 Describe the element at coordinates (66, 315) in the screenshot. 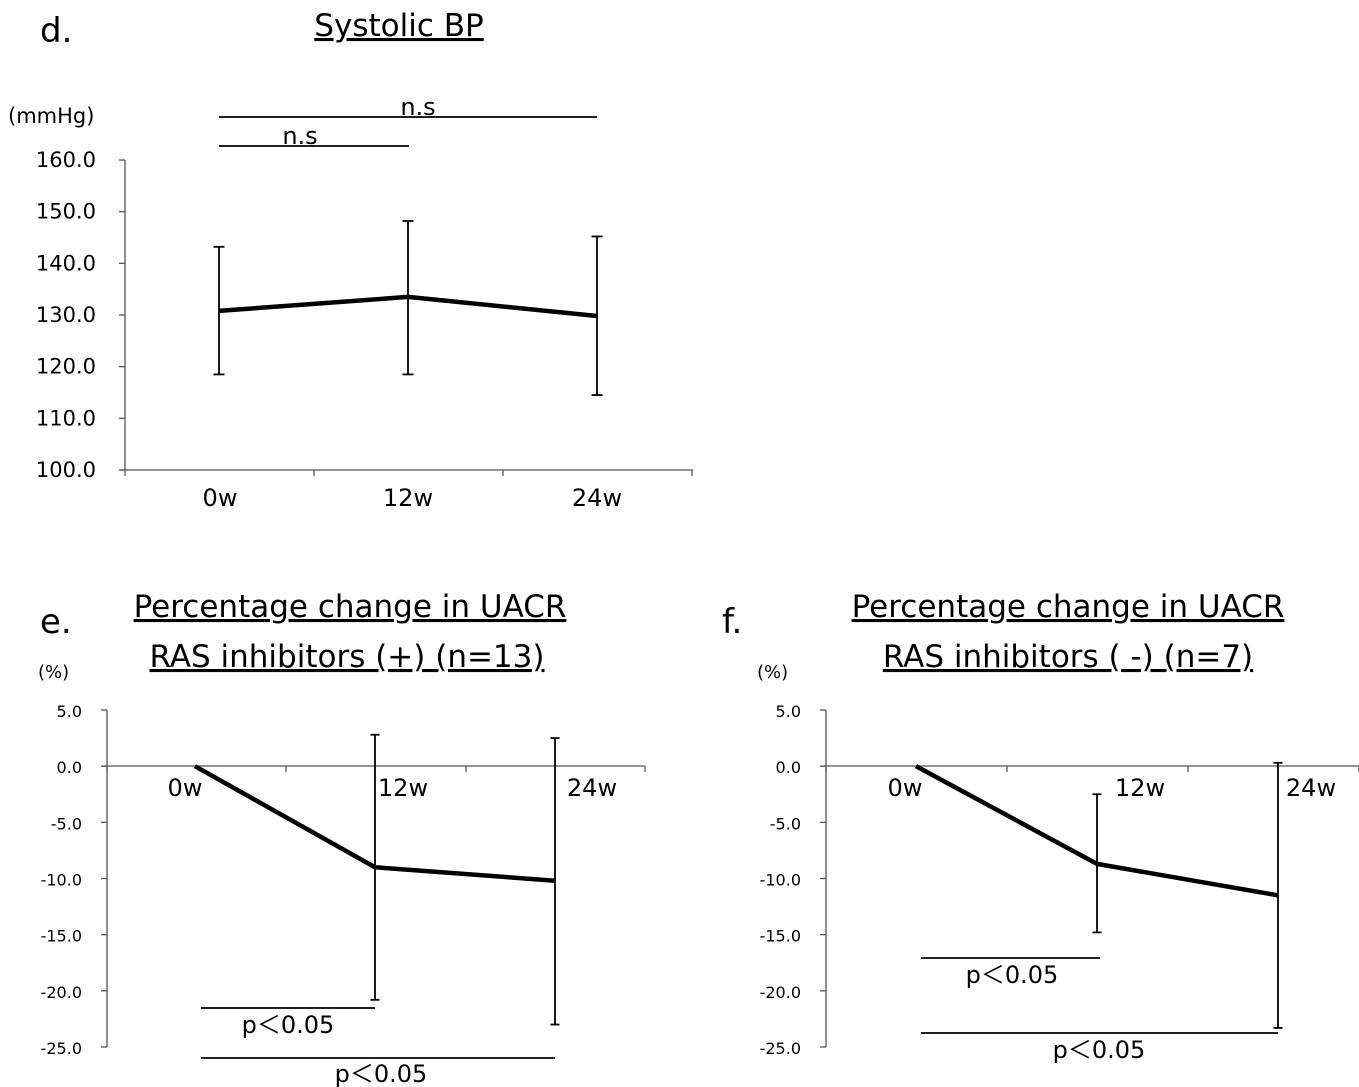

I see `panel-d-y-tick-label: 130.0` at that location.